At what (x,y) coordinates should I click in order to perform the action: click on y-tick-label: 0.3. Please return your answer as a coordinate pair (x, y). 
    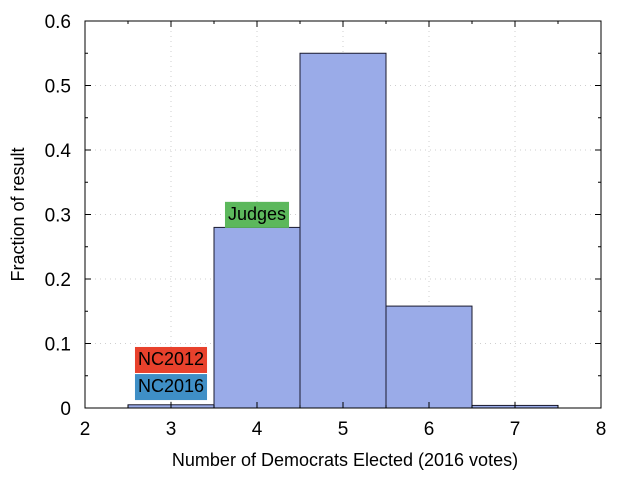
    Looking at the image, I should click on (58, 216).